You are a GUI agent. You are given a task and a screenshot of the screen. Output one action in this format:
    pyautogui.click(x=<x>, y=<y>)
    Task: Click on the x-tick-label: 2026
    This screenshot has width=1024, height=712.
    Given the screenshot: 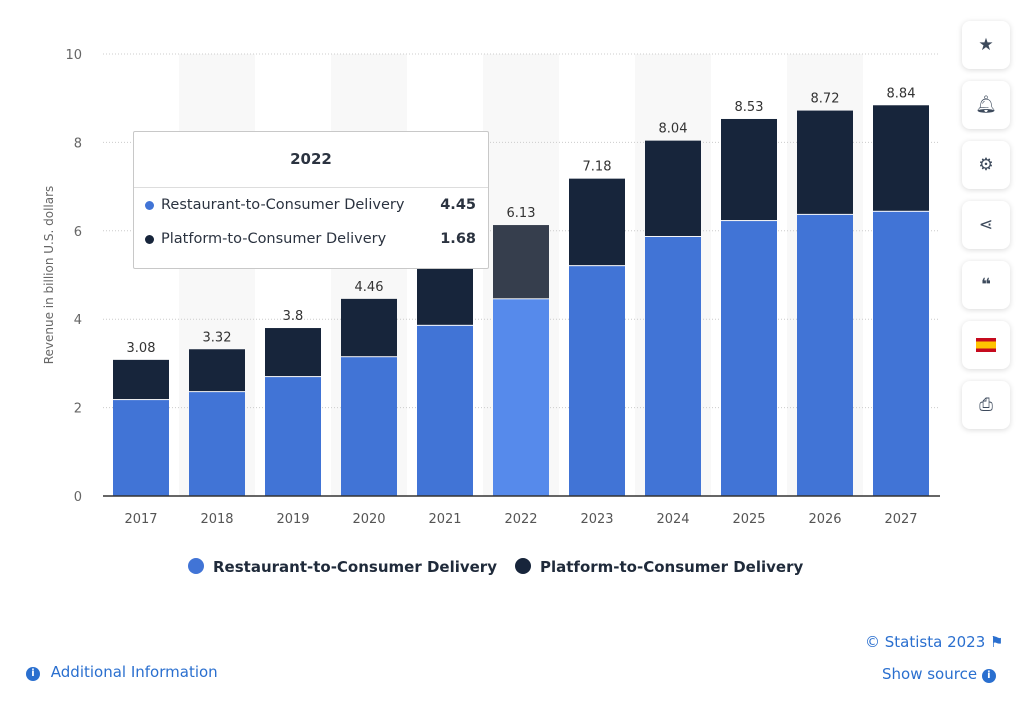 What is the action you would take?
    pyautogui.click(x=824, y=519)
    